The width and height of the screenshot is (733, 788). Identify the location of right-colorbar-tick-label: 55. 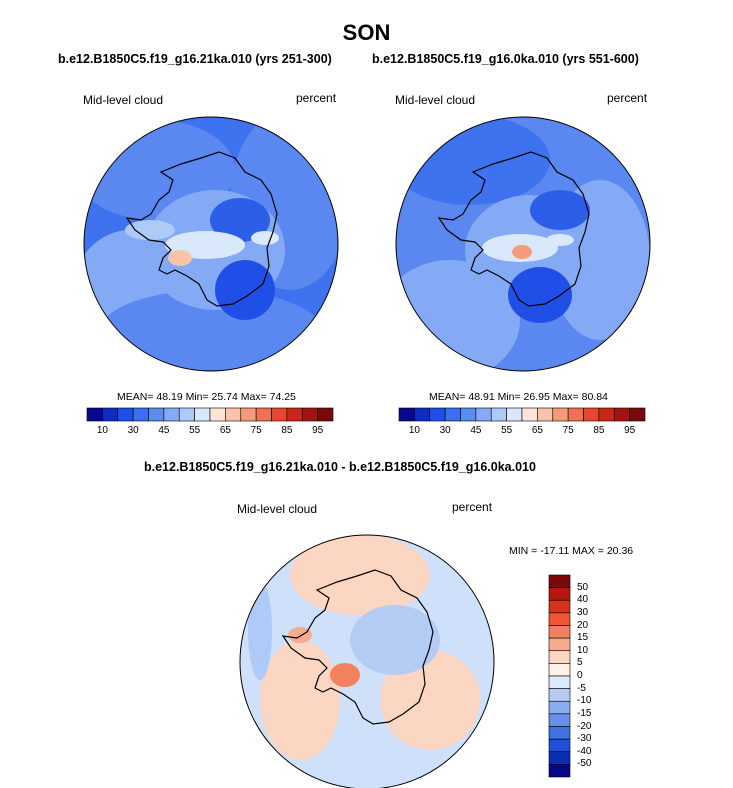
(507, 430).